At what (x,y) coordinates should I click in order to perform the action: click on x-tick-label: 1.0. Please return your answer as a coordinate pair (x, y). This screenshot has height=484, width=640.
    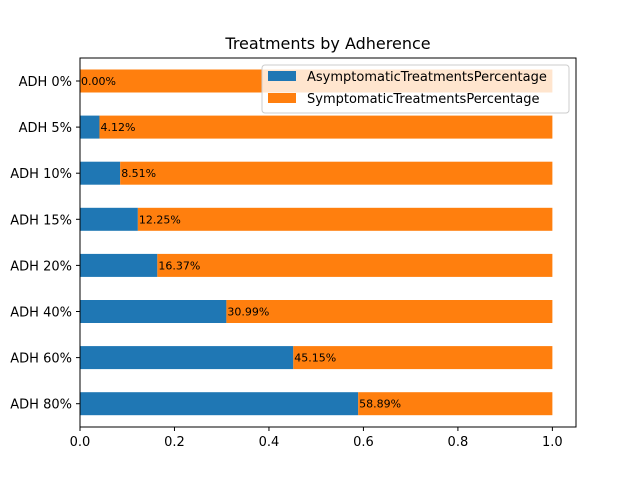
    Looking at the image, I should click on (552, 442).